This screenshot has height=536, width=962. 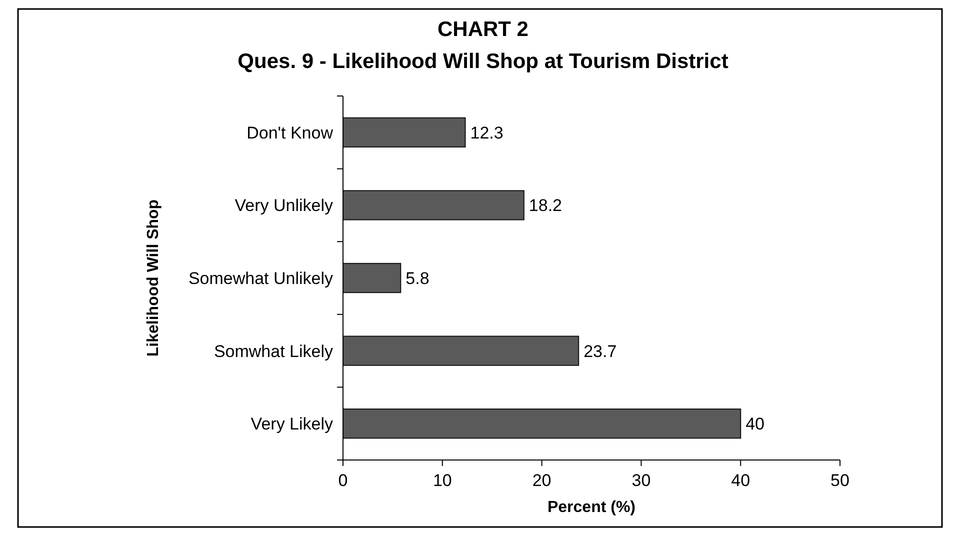 What do you see at coordinates (641, 480) in the screenshot?
I see `x-tick-label: 30` at bounding box center [641, 480].